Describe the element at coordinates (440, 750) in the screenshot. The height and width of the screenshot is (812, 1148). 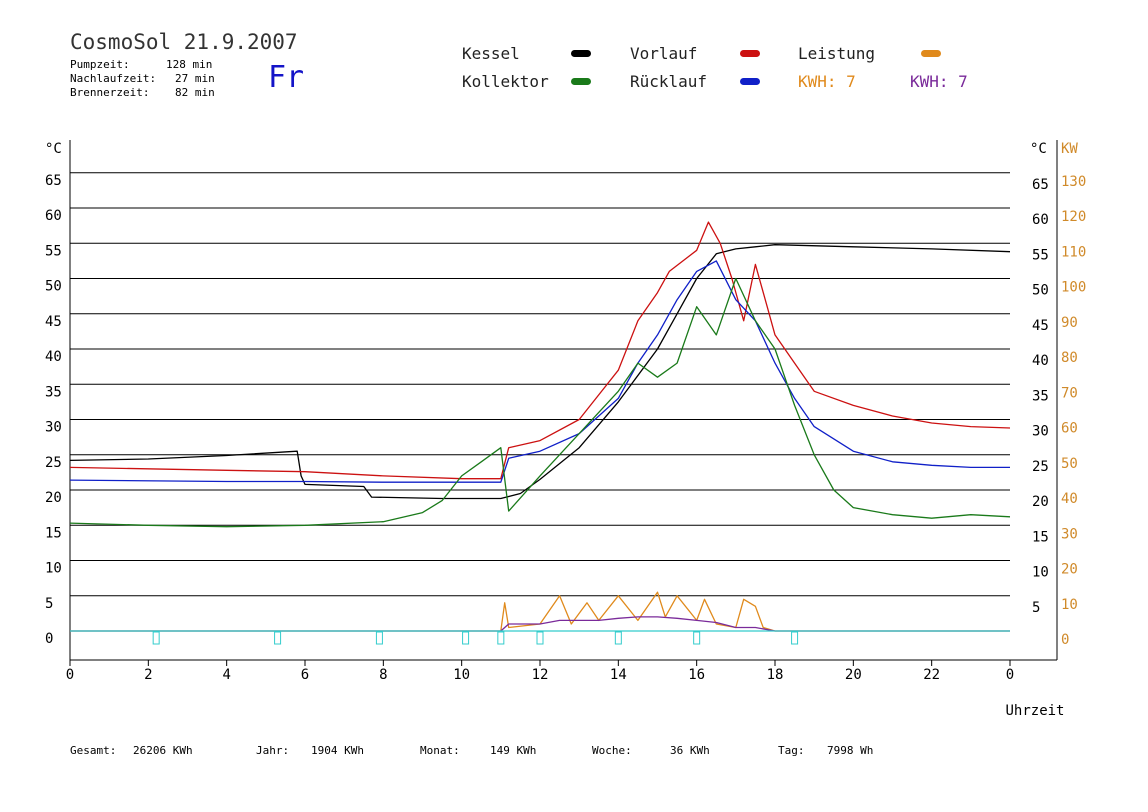
I see `footer-monat-label: Monat:` at that location.